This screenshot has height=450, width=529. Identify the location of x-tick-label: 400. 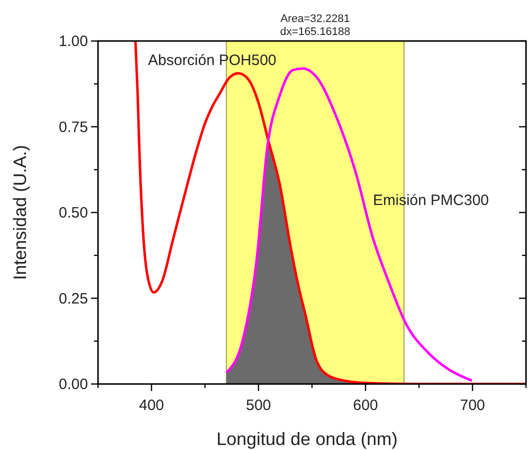
(151, 405).